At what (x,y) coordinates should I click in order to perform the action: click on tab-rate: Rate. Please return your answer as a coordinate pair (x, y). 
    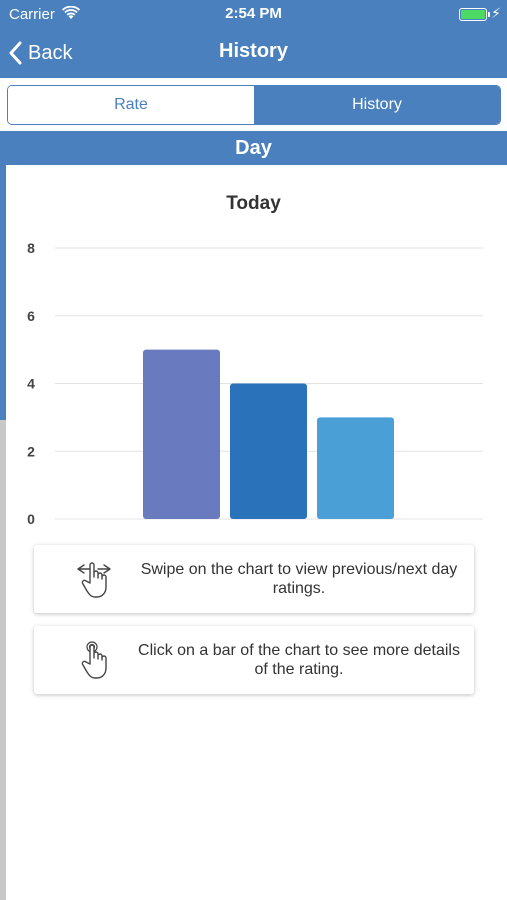
    Looking at the image, I should click on (131, 105).